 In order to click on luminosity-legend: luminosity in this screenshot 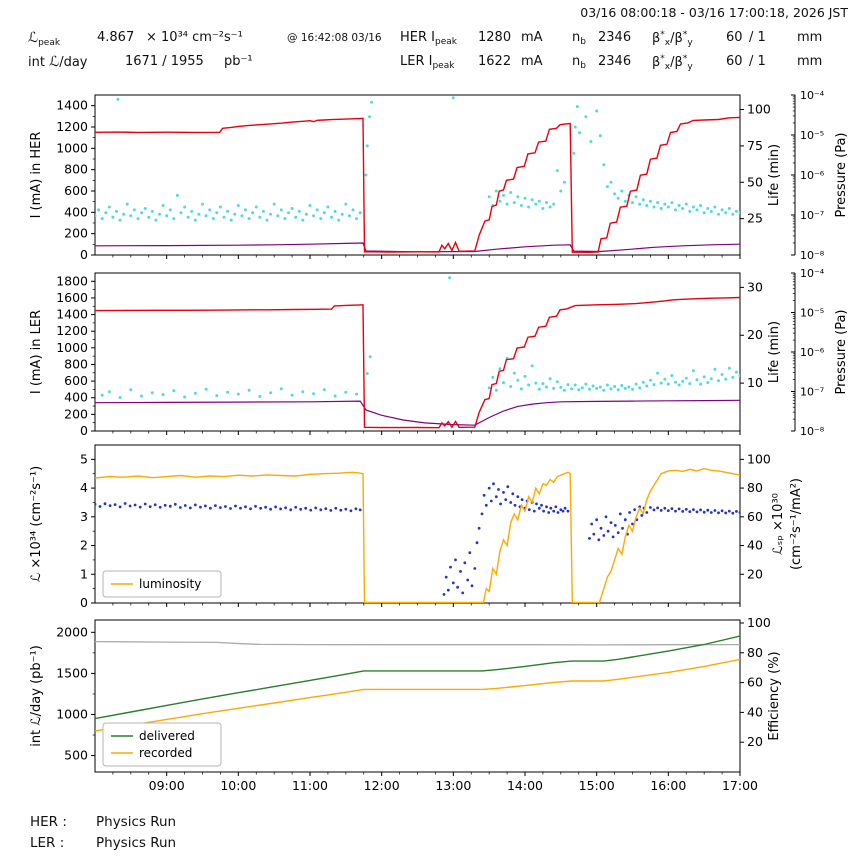, I will do `click(162, 584)`.